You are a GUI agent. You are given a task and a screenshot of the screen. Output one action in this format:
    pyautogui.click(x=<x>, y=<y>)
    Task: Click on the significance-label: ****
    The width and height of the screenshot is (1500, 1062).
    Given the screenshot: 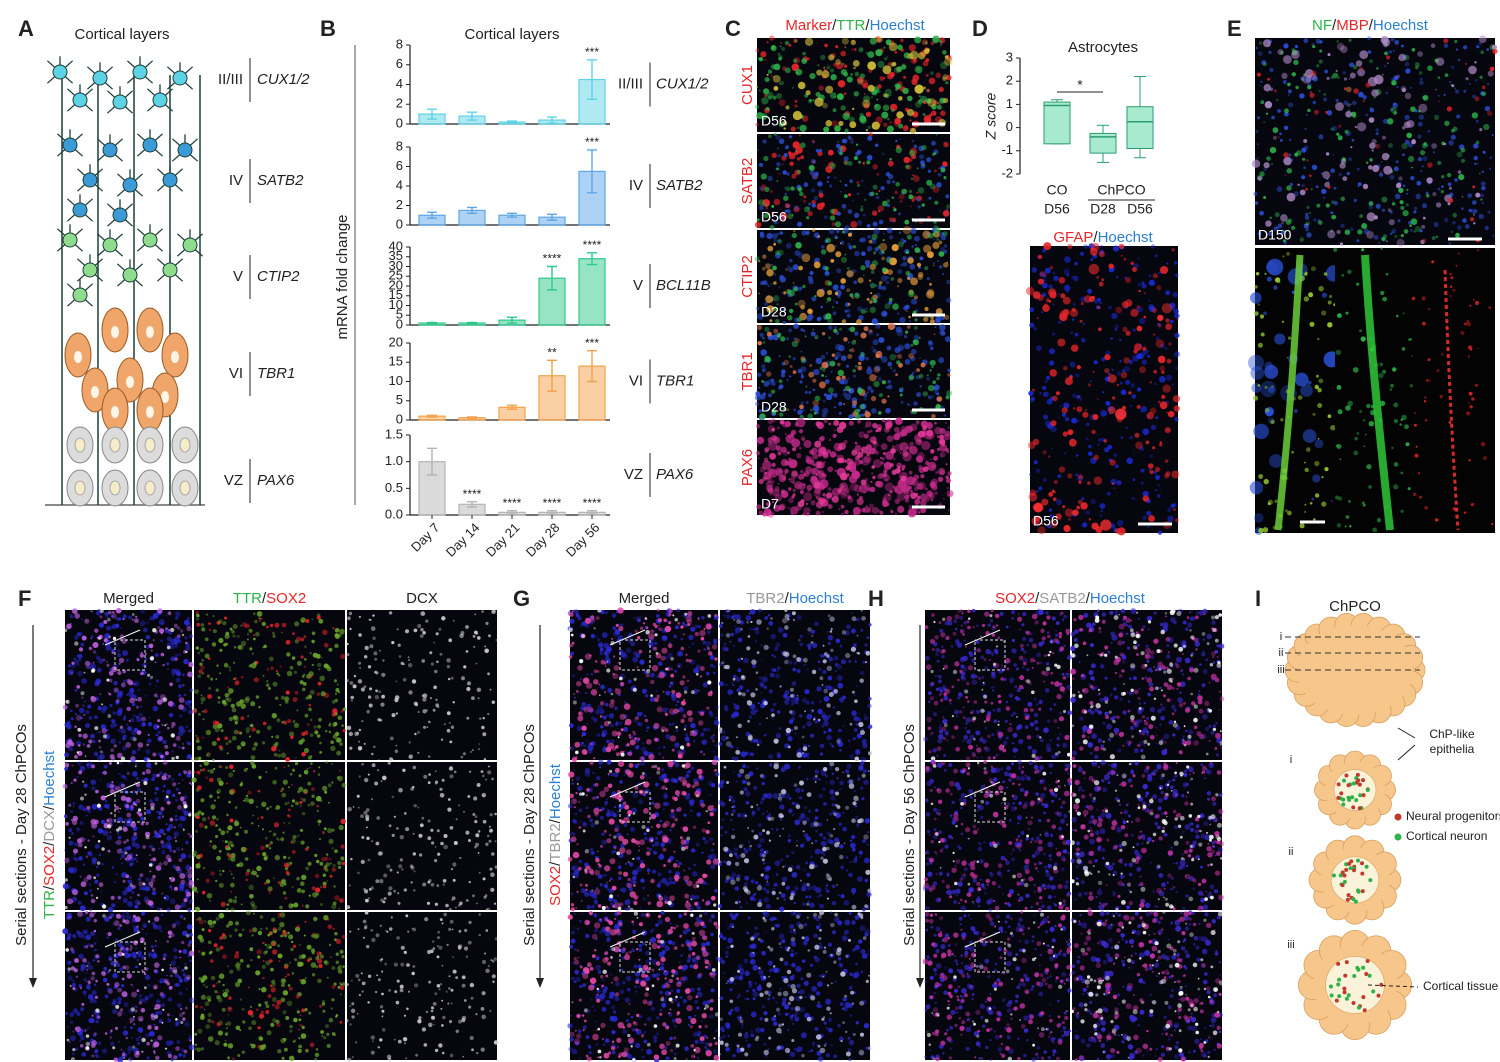 What is the action you would take?
    pyautogui.click(x=552, y=503)
    